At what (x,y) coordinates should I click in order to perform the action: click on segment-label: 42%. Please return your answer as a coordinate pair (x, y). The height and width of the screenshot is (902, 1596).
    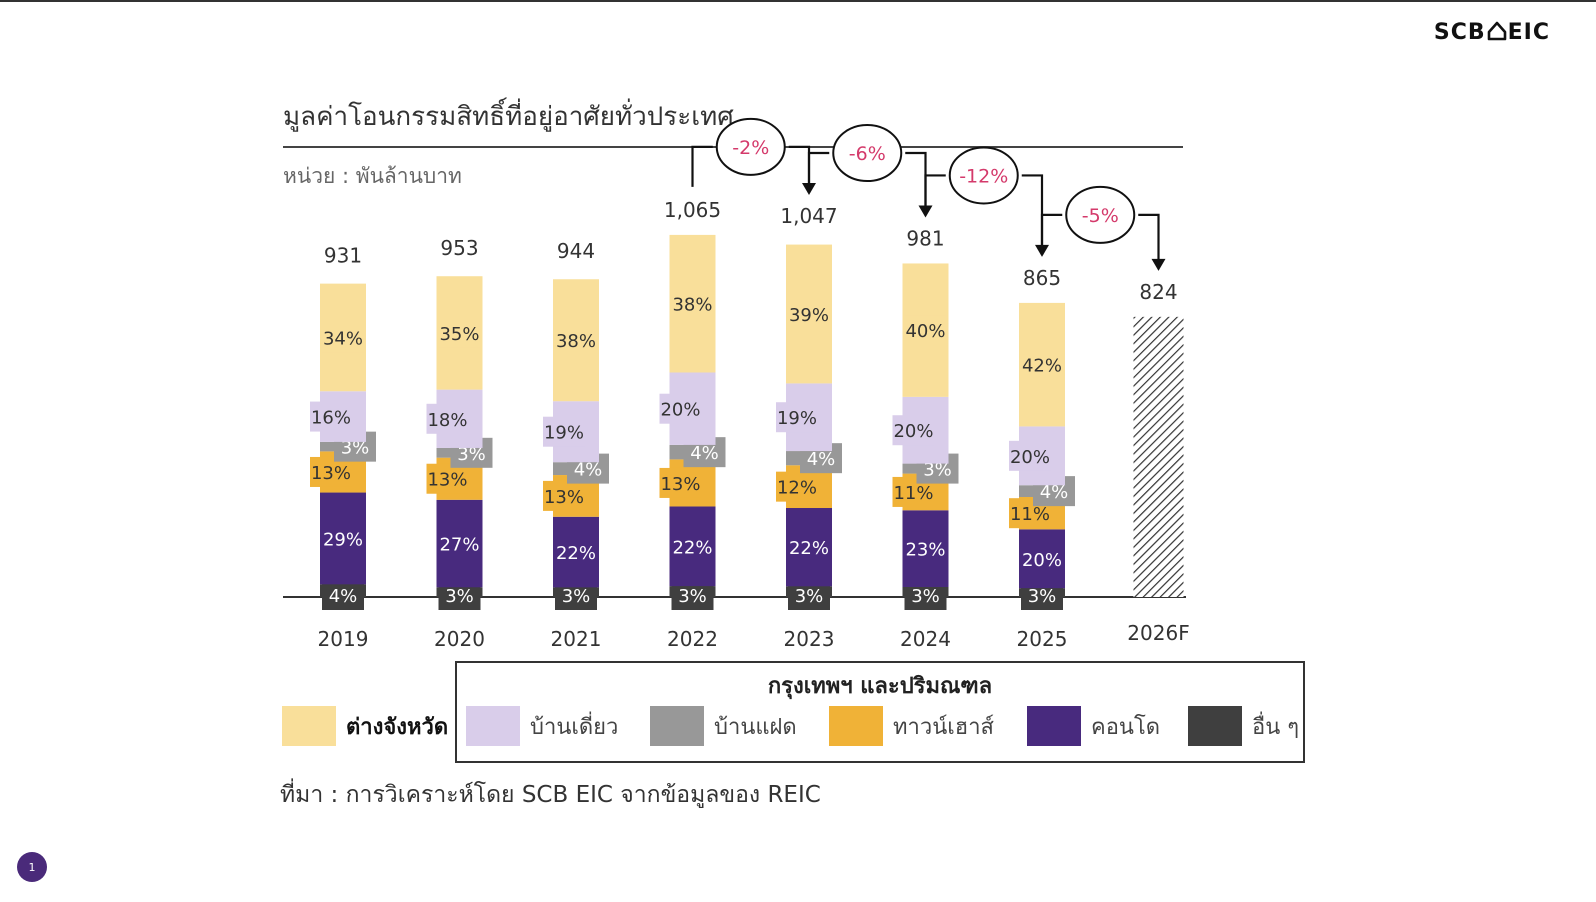
    Looking at the image, I should click on (1042, 366).